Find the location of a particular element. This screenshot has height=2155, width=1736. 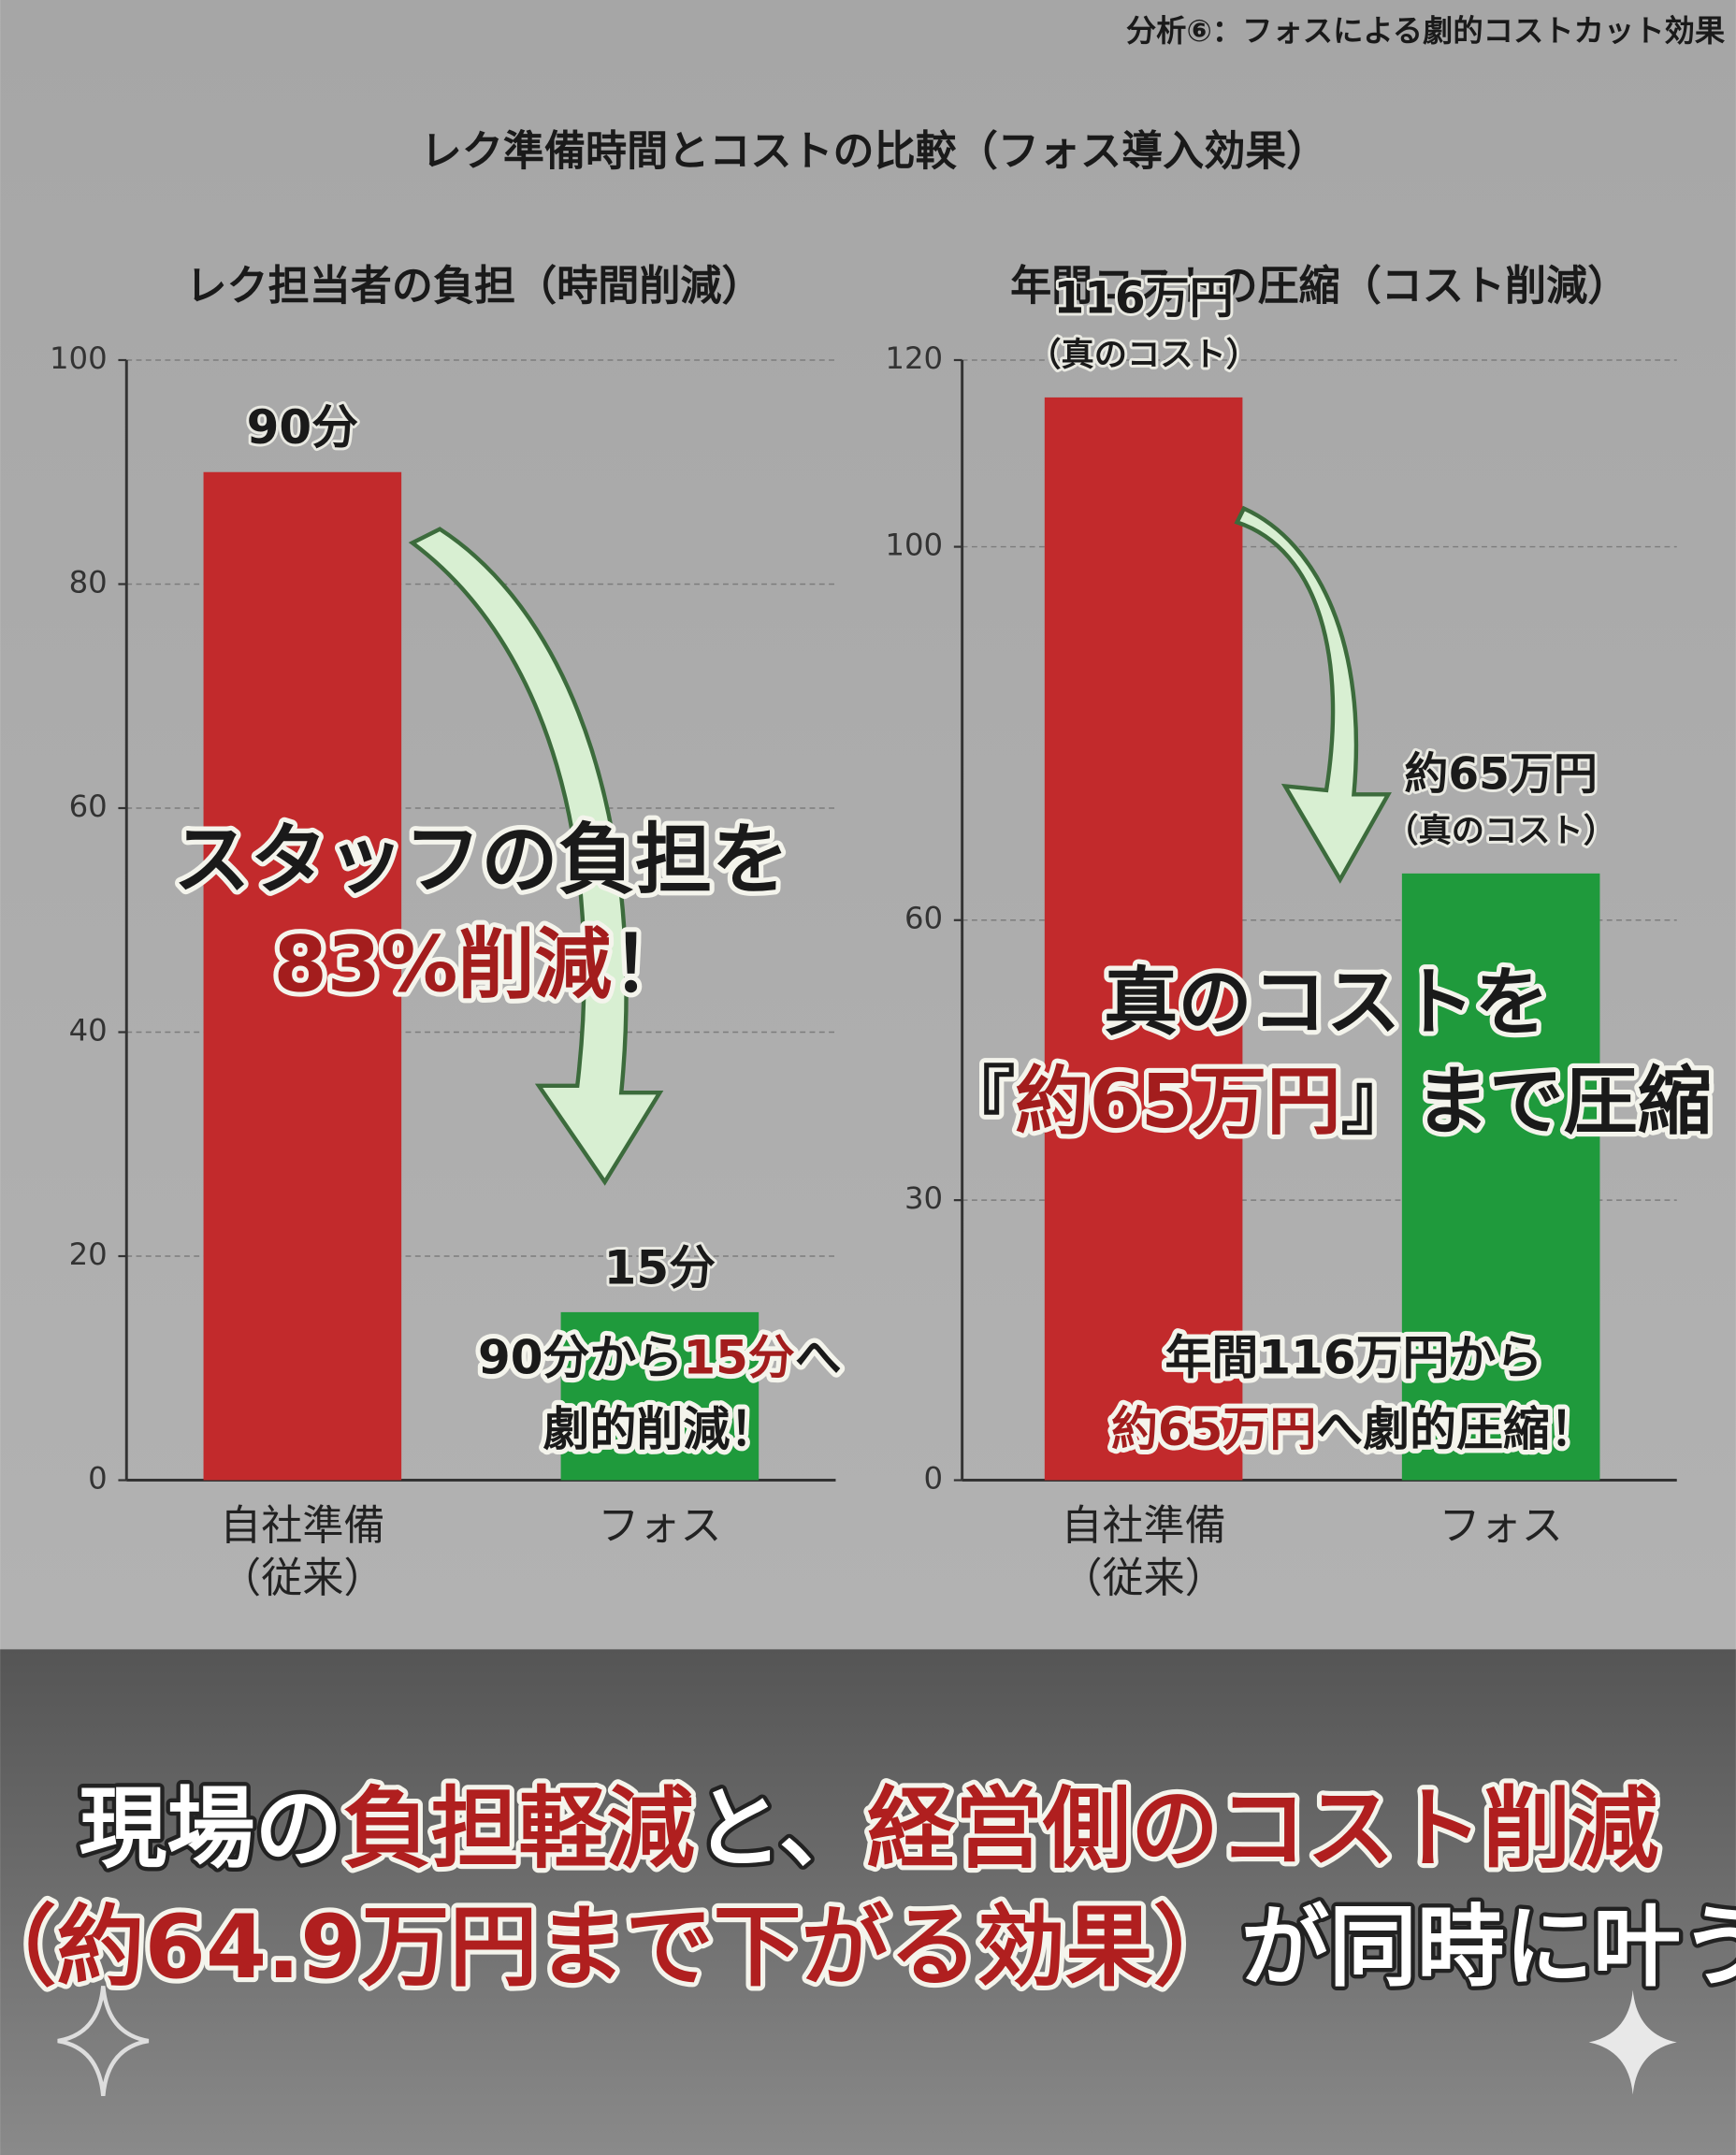

annotation-segment: スタッフの負担を is located at coordinates (481, 861).